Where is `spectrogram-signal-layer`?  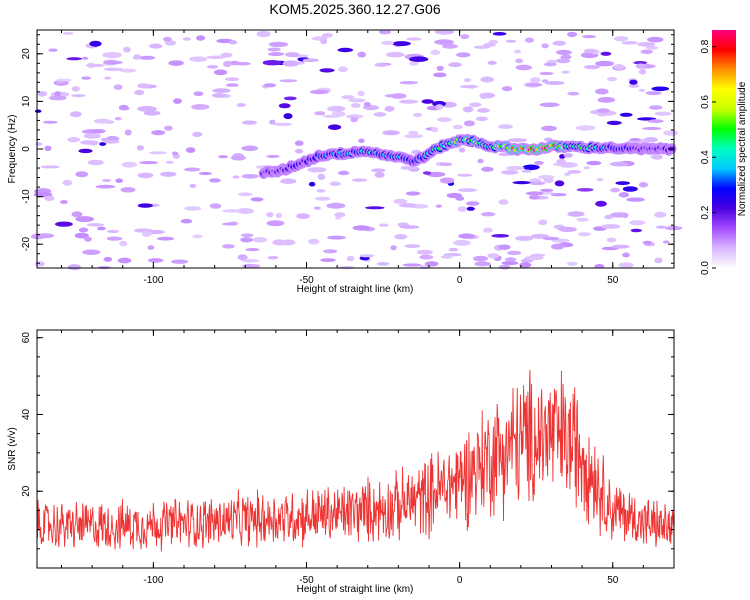
spectrogram-signal-layer is located at coordinates (467, 156).